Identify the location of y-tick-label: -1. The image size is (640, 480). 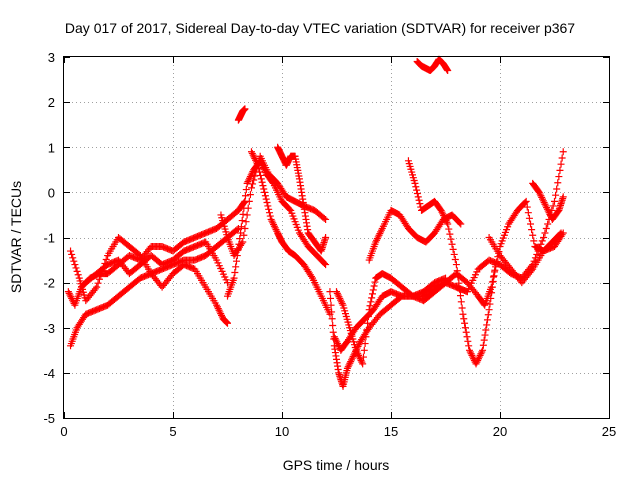
(49, 238).